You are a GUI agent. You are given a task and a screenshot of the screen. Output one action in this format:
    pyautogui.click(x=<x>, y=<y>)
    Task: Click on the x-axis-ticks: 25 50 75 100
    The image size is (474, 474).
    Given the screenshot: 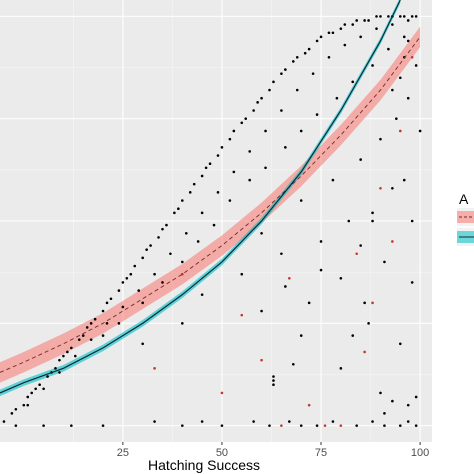 What is the action you would take?
    pyautogui.click(x=273, y=450)
    